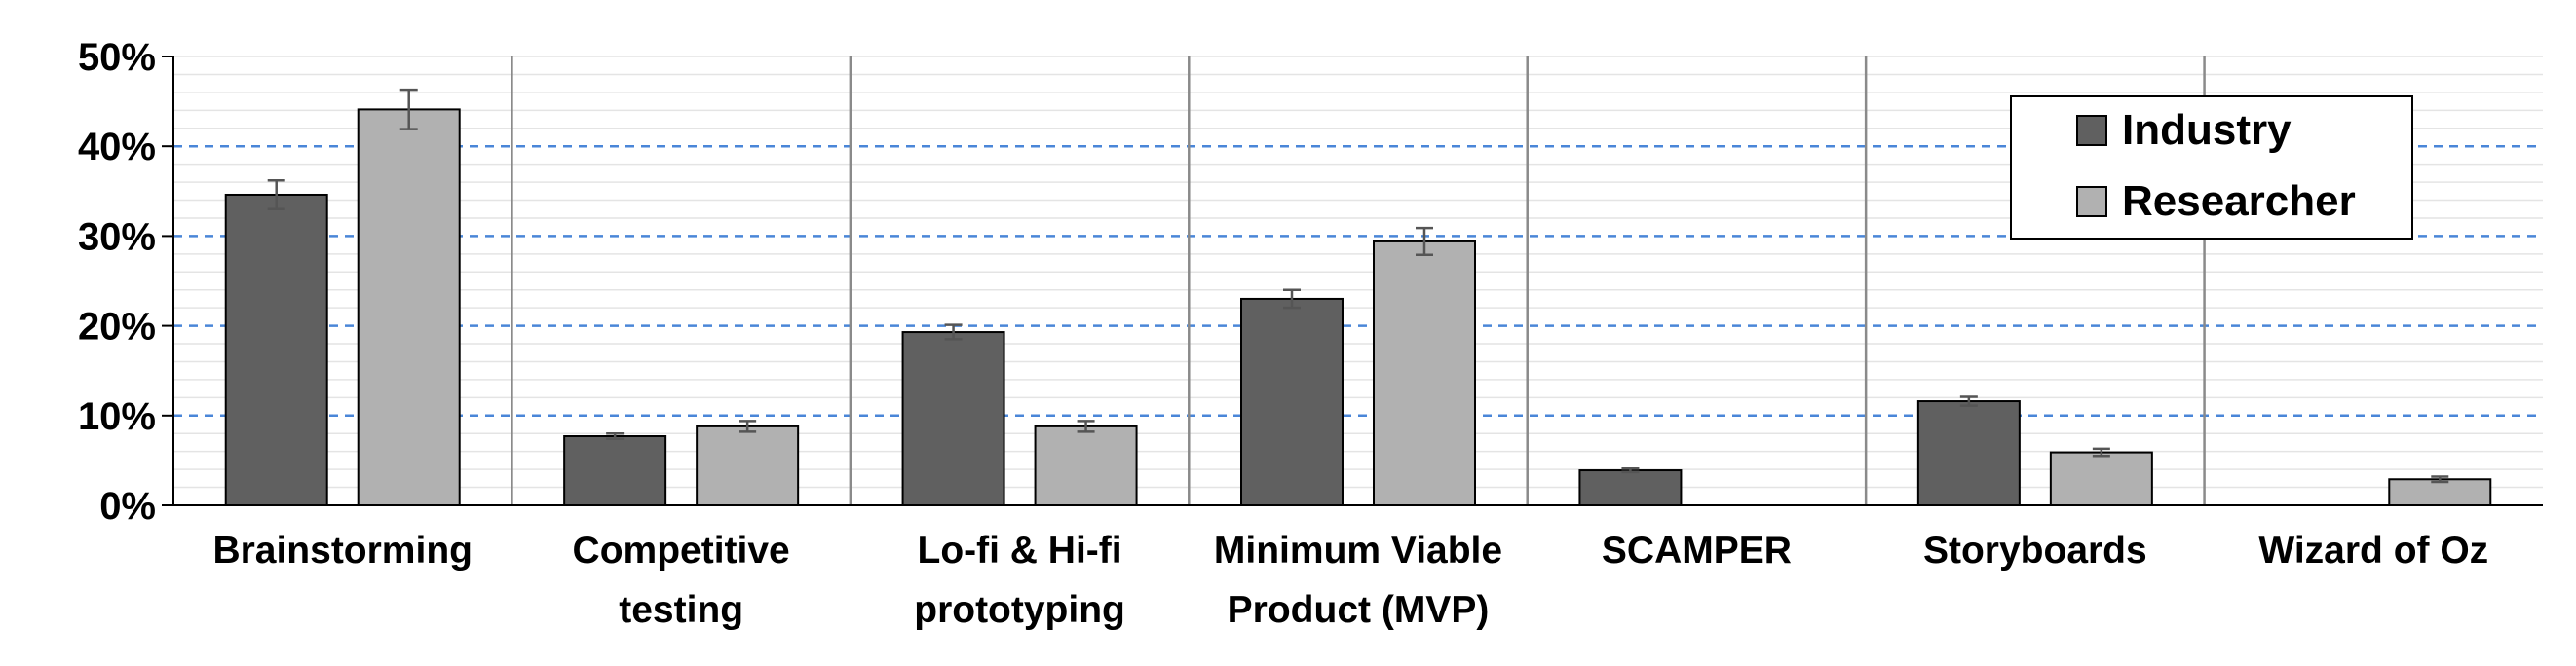 The width and height of the screenshot is (2576, 666). What do you see at coordinates (681, 610) in the screenshot?
I see `category-label: testing` at bounding box center [681, 610].